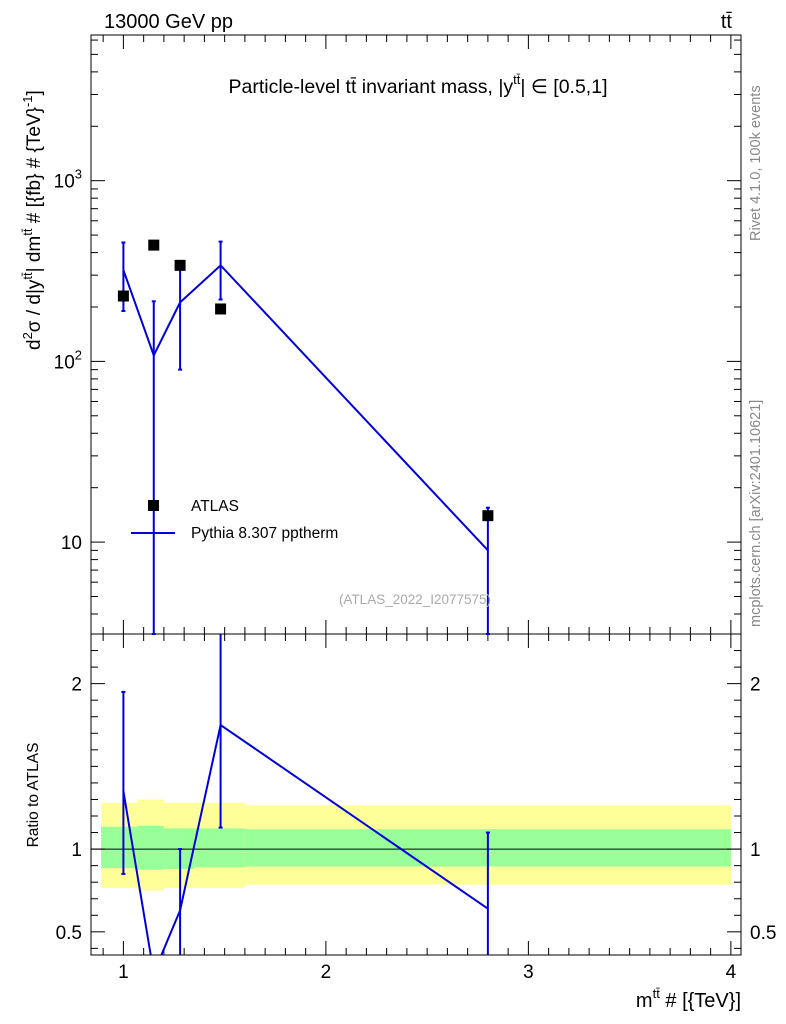 The image size is (786, 1024). I want to click on main-y-axis-label: d2σ / d|ytt̄| dmtt̄ # [{fb} # {TeV}-1], so click(32, 220).